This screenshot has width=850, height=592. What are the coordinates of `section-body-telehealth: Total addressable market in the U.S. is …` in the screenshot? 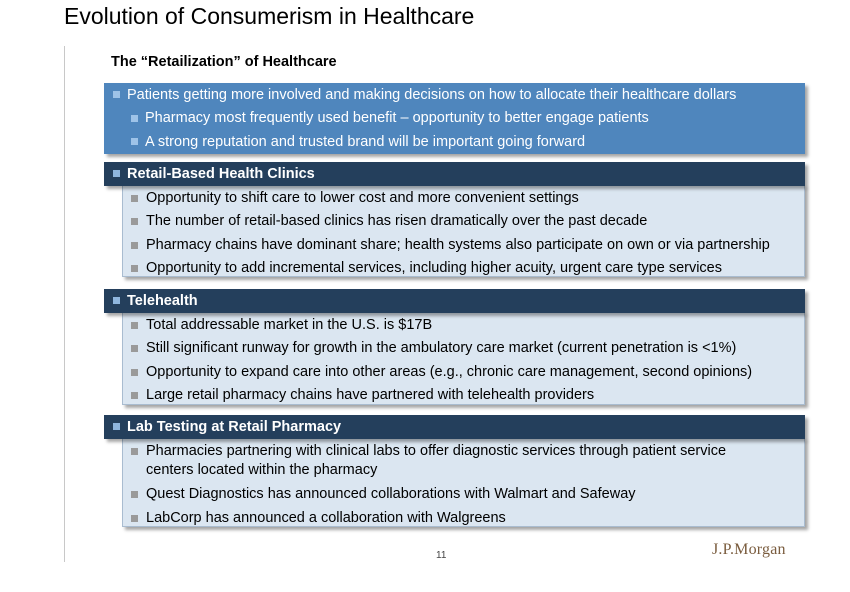 It's located at (463, 358).